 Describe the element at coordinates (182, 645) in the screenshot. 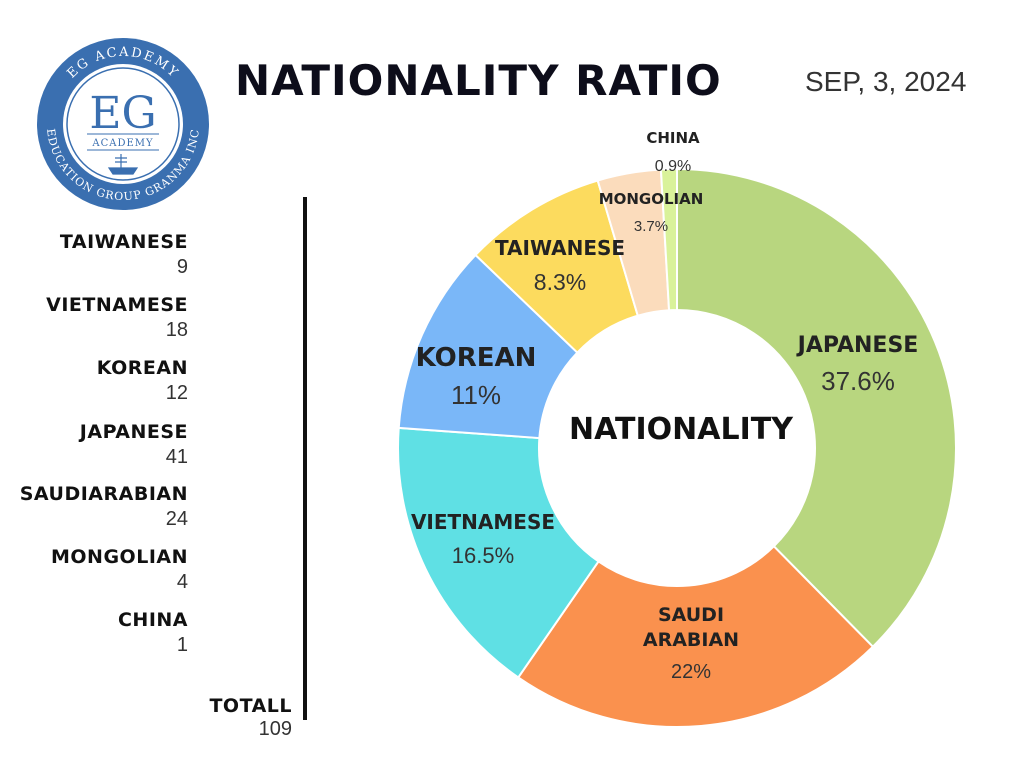

I see `legend-value: 1` at that location.